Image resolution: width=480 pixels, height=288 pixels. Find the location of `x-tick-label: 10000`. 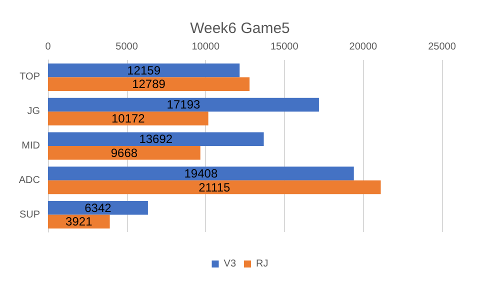

x-tick-label: 10000 is located at coordinates (206, 47).